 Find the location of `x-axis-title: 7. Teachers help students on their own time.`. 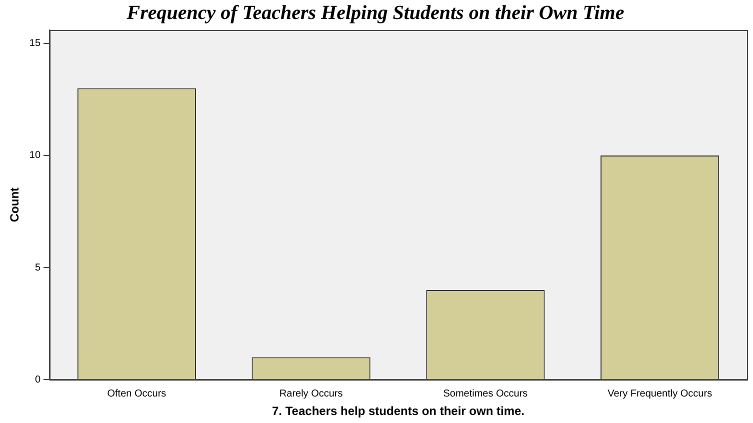

x-axis-title: 7. Teachers help students on their own time. is located at coordinates (398, 411).